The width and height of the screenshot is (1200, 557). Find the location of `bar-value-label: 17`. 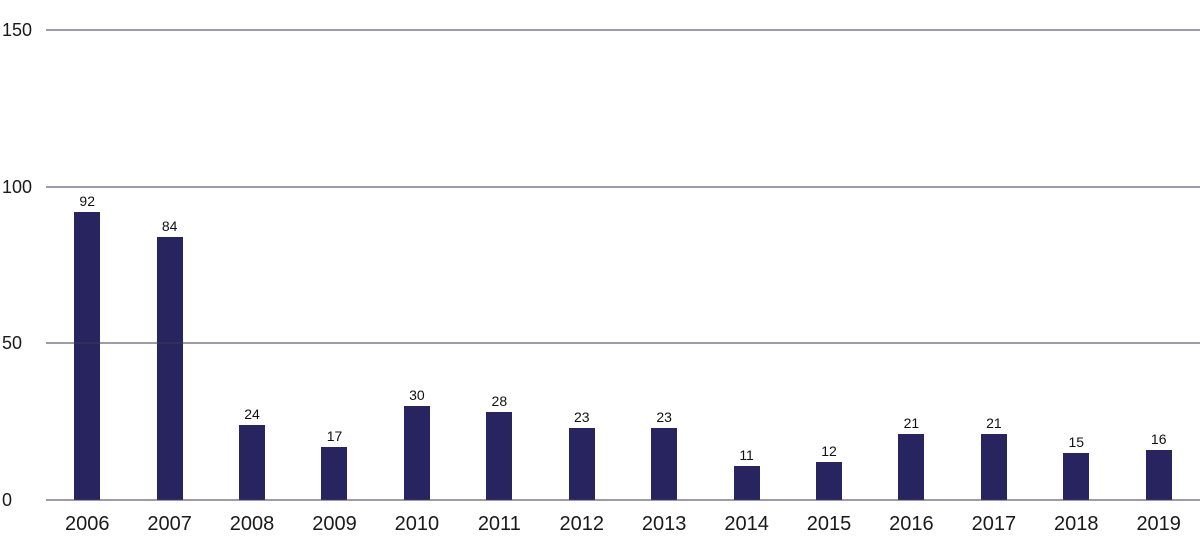

bar-value-label: 17 is located at coordinates (334, 435).